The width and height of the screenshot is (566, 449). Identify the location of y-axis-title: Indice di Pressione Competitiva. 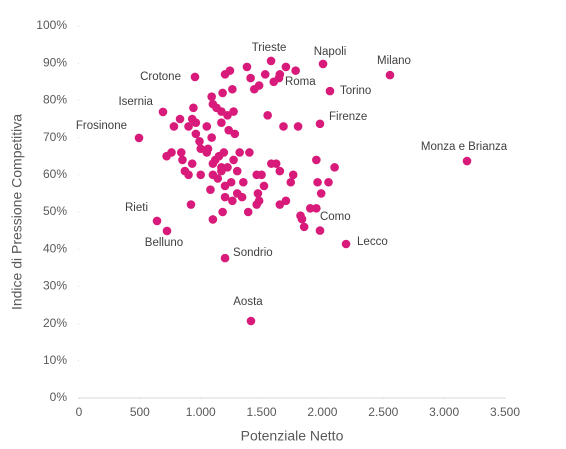
(17, 212).